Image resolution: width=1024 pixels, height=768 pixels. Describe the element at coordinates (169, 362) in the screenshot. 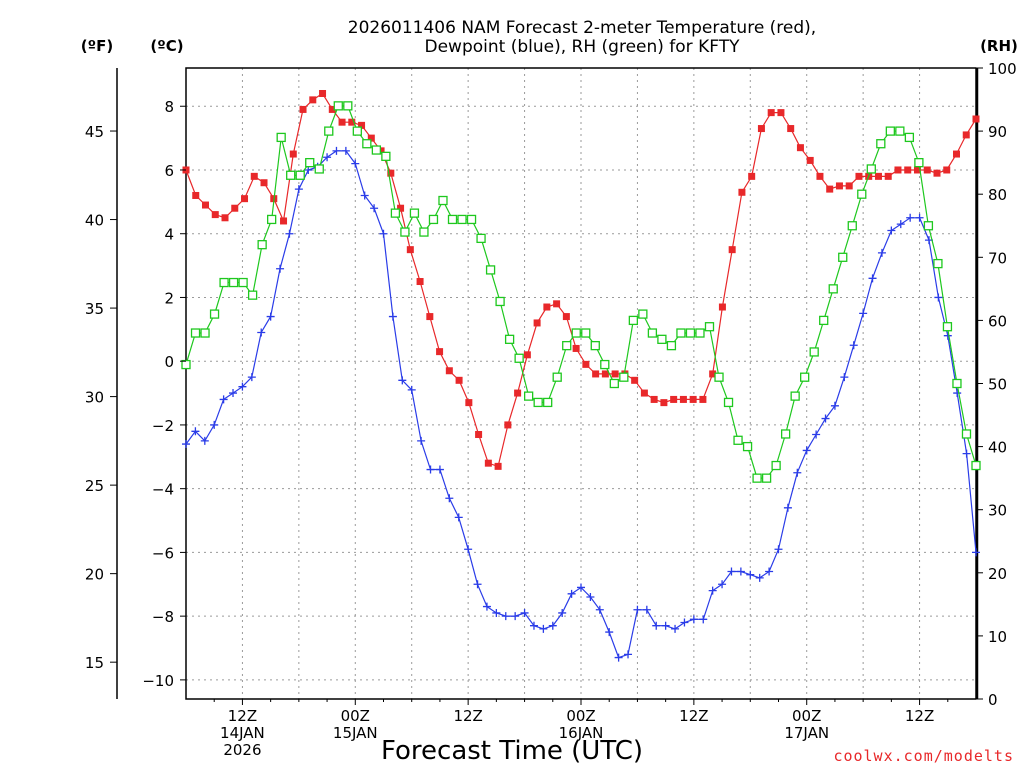

I see `celsius-tick-label: 0` at that location.